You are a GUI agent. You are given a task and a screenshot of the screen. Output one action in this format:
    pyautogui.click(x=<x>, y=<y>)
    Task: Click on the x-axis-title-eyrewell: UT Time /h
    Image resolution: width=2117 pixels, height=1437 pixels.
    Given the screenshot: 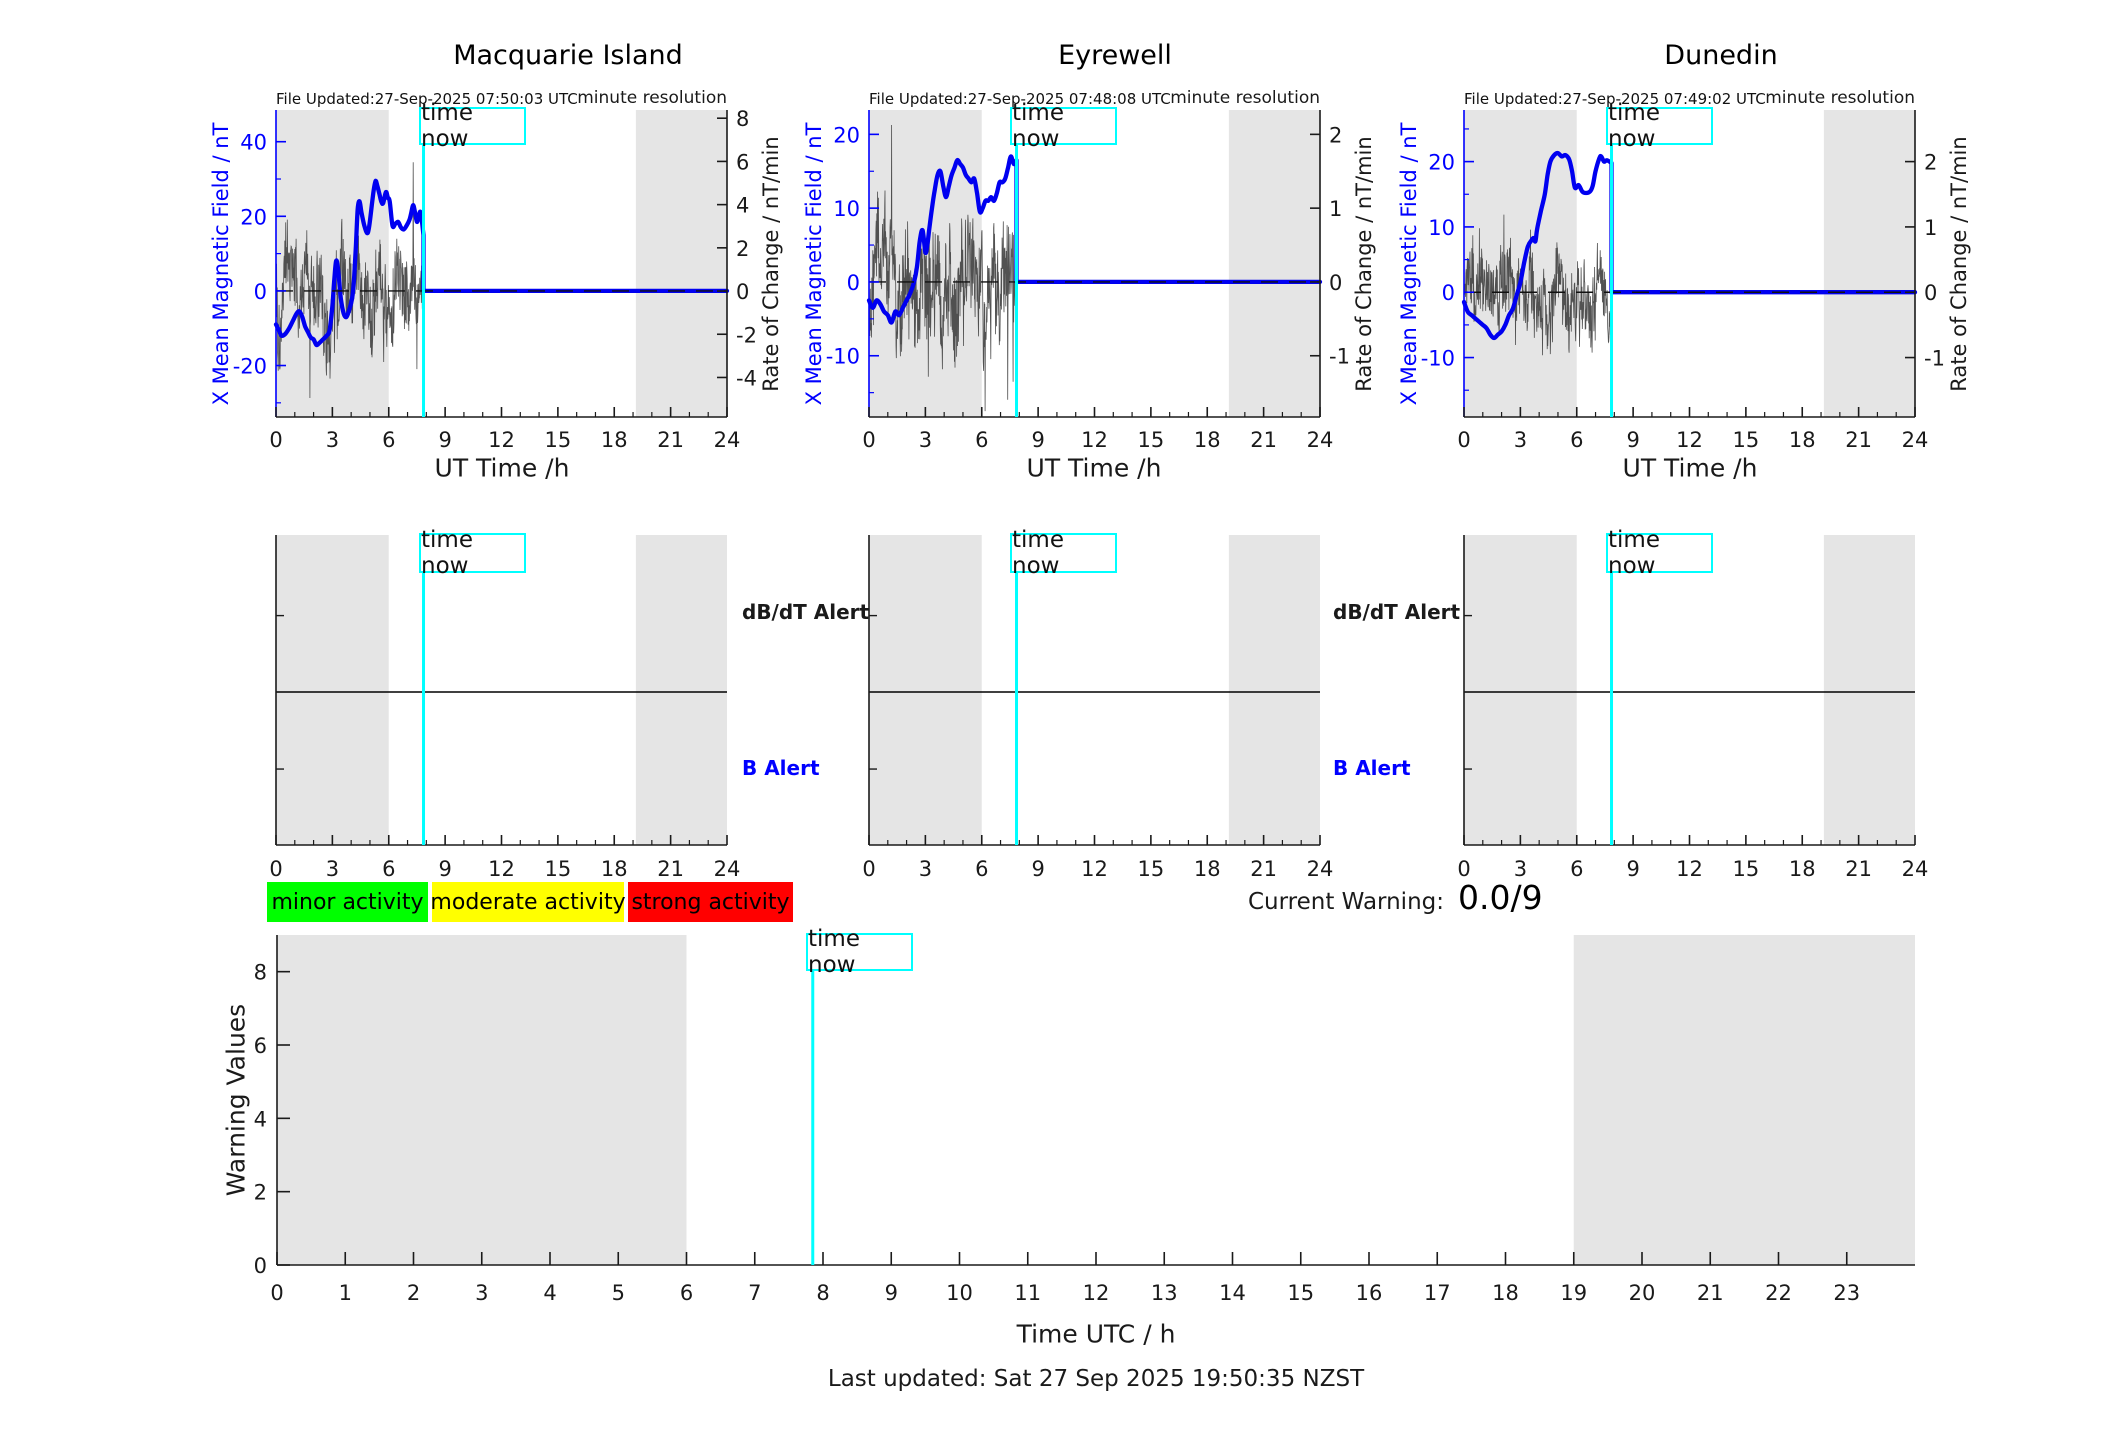 What is the action you would take?
    pyautogui.click(x=1094, y=468)
    